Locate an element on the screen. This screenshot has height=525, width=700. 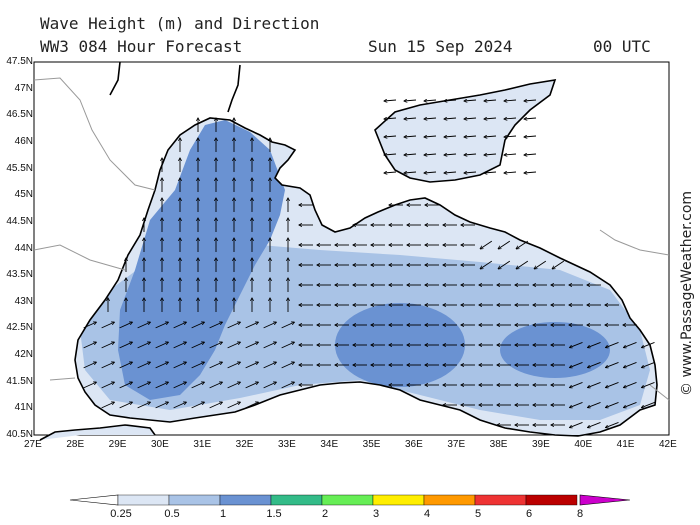
colorbar-max-triangle is located at coordinates (605, 500).